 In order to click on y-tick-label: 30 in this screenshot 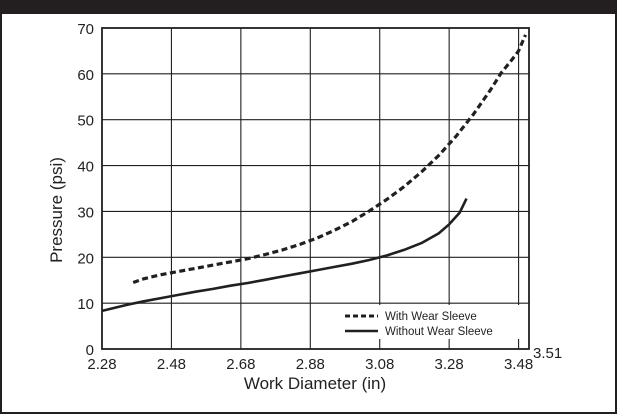, I will do `click(85, 212)`.